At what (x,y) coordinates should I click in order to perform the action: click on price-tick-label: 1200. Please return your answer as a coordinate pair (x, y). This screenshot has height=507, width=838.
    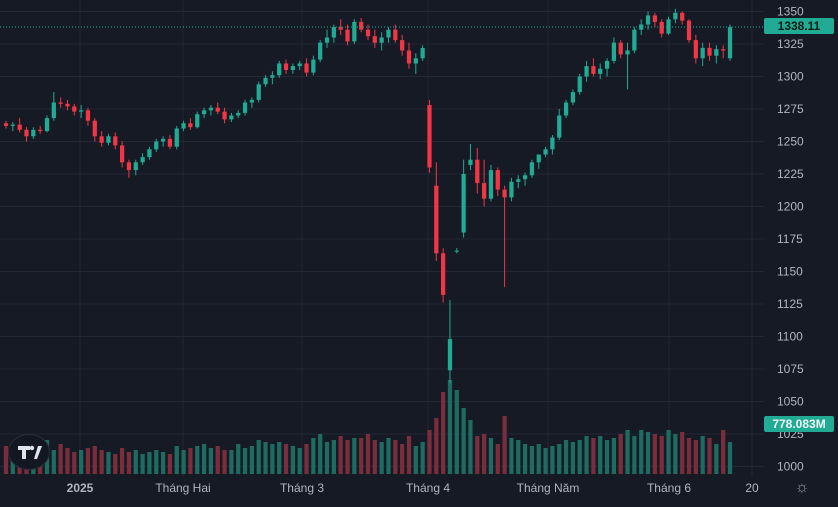
    Looking at the image, I should click on (790, 207).